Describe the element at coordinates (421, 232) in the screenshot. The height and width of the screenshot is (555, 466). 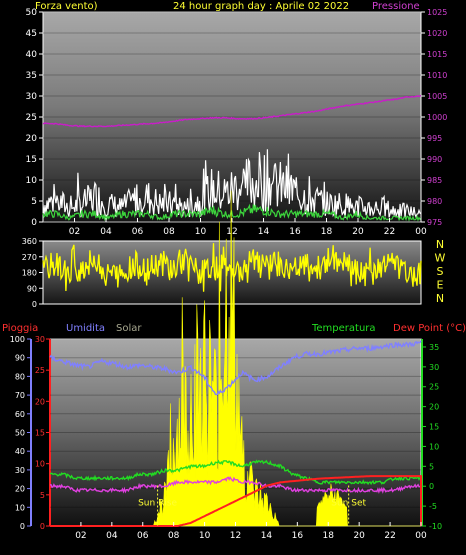
I see `p1-xtick-label: 00` at that location.